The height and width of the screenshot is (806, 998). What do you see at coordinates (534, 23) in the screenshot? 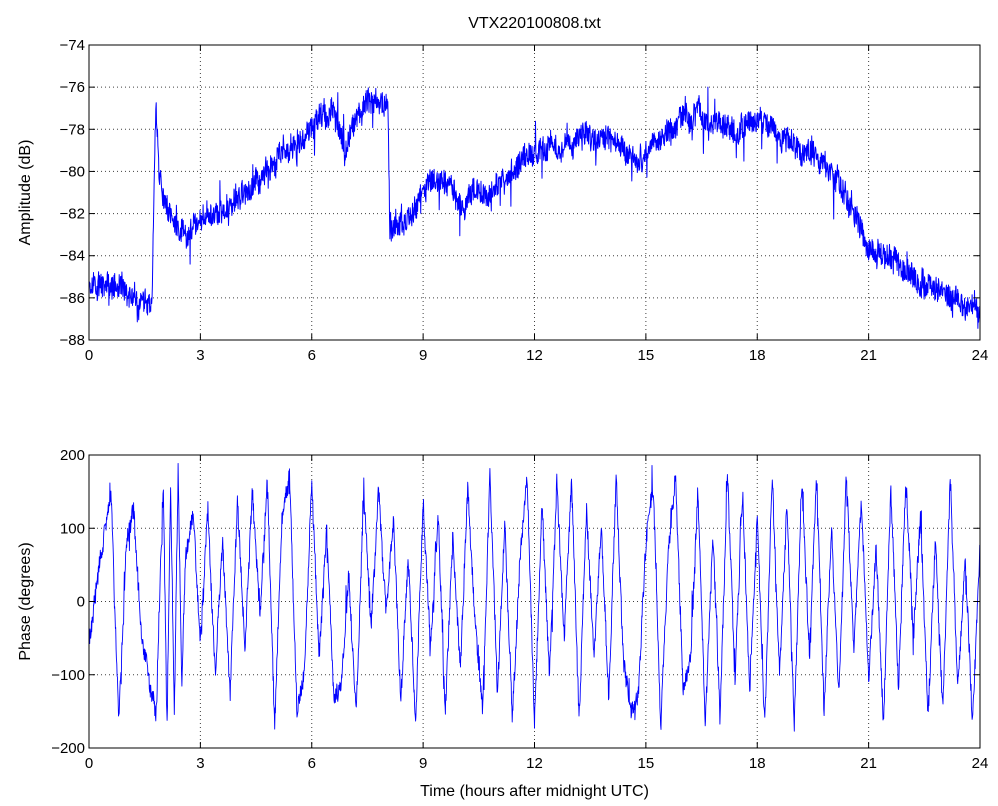
I see `chart-title: VTX220100808.txt` at bounding box center [534, 23].